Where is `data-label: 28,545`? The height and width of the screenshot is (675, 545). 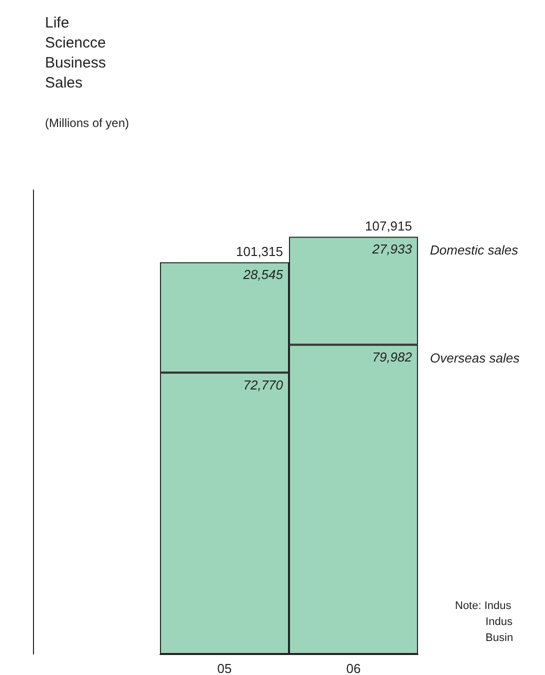
data-label: 28,545 is located at coordinates (263, 274).